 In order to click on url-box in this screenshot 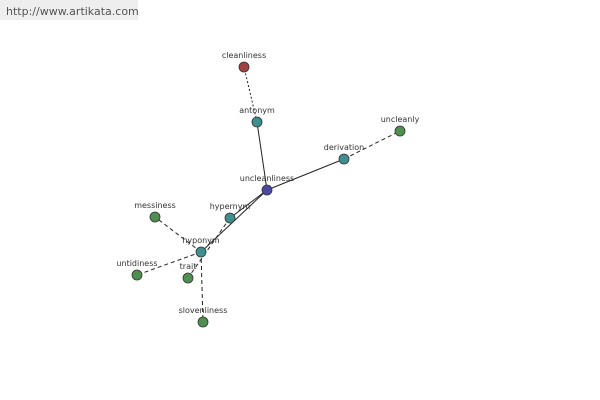, I will do `click(69, 10)`.